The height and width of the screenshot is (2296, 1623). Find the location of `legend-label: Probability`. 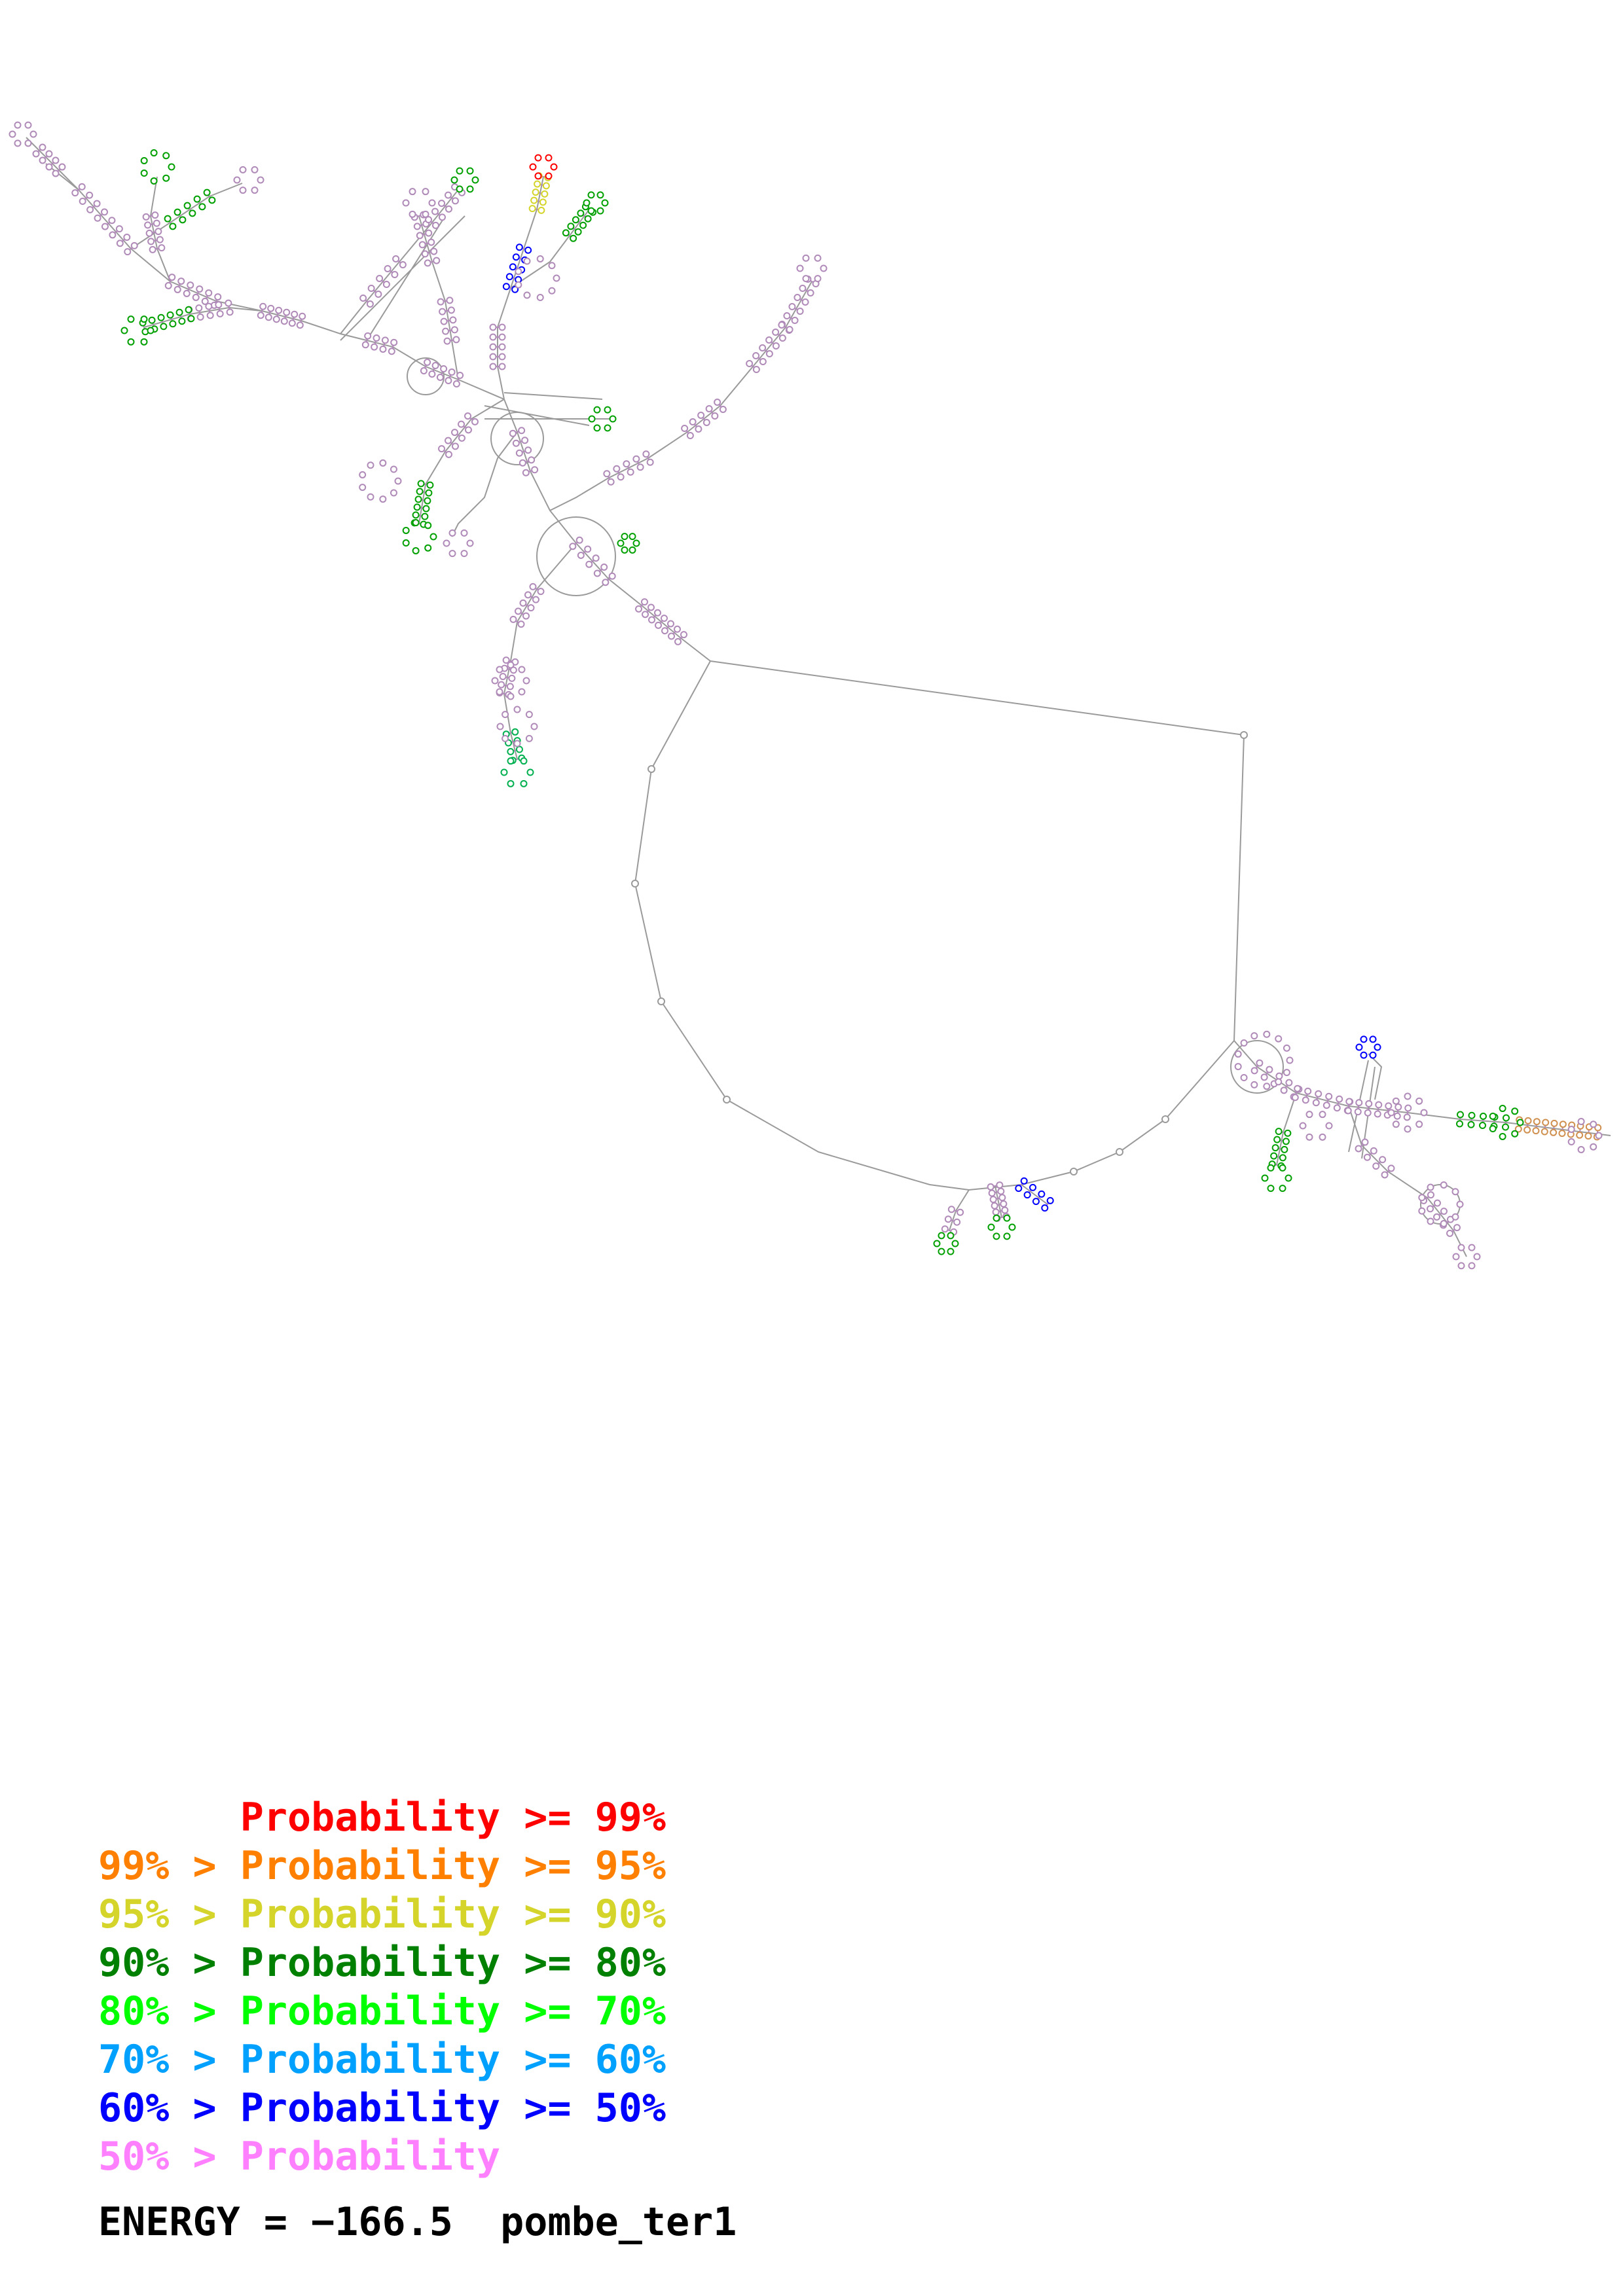

legend-label: Probability is located at coordinates (370, 2108).